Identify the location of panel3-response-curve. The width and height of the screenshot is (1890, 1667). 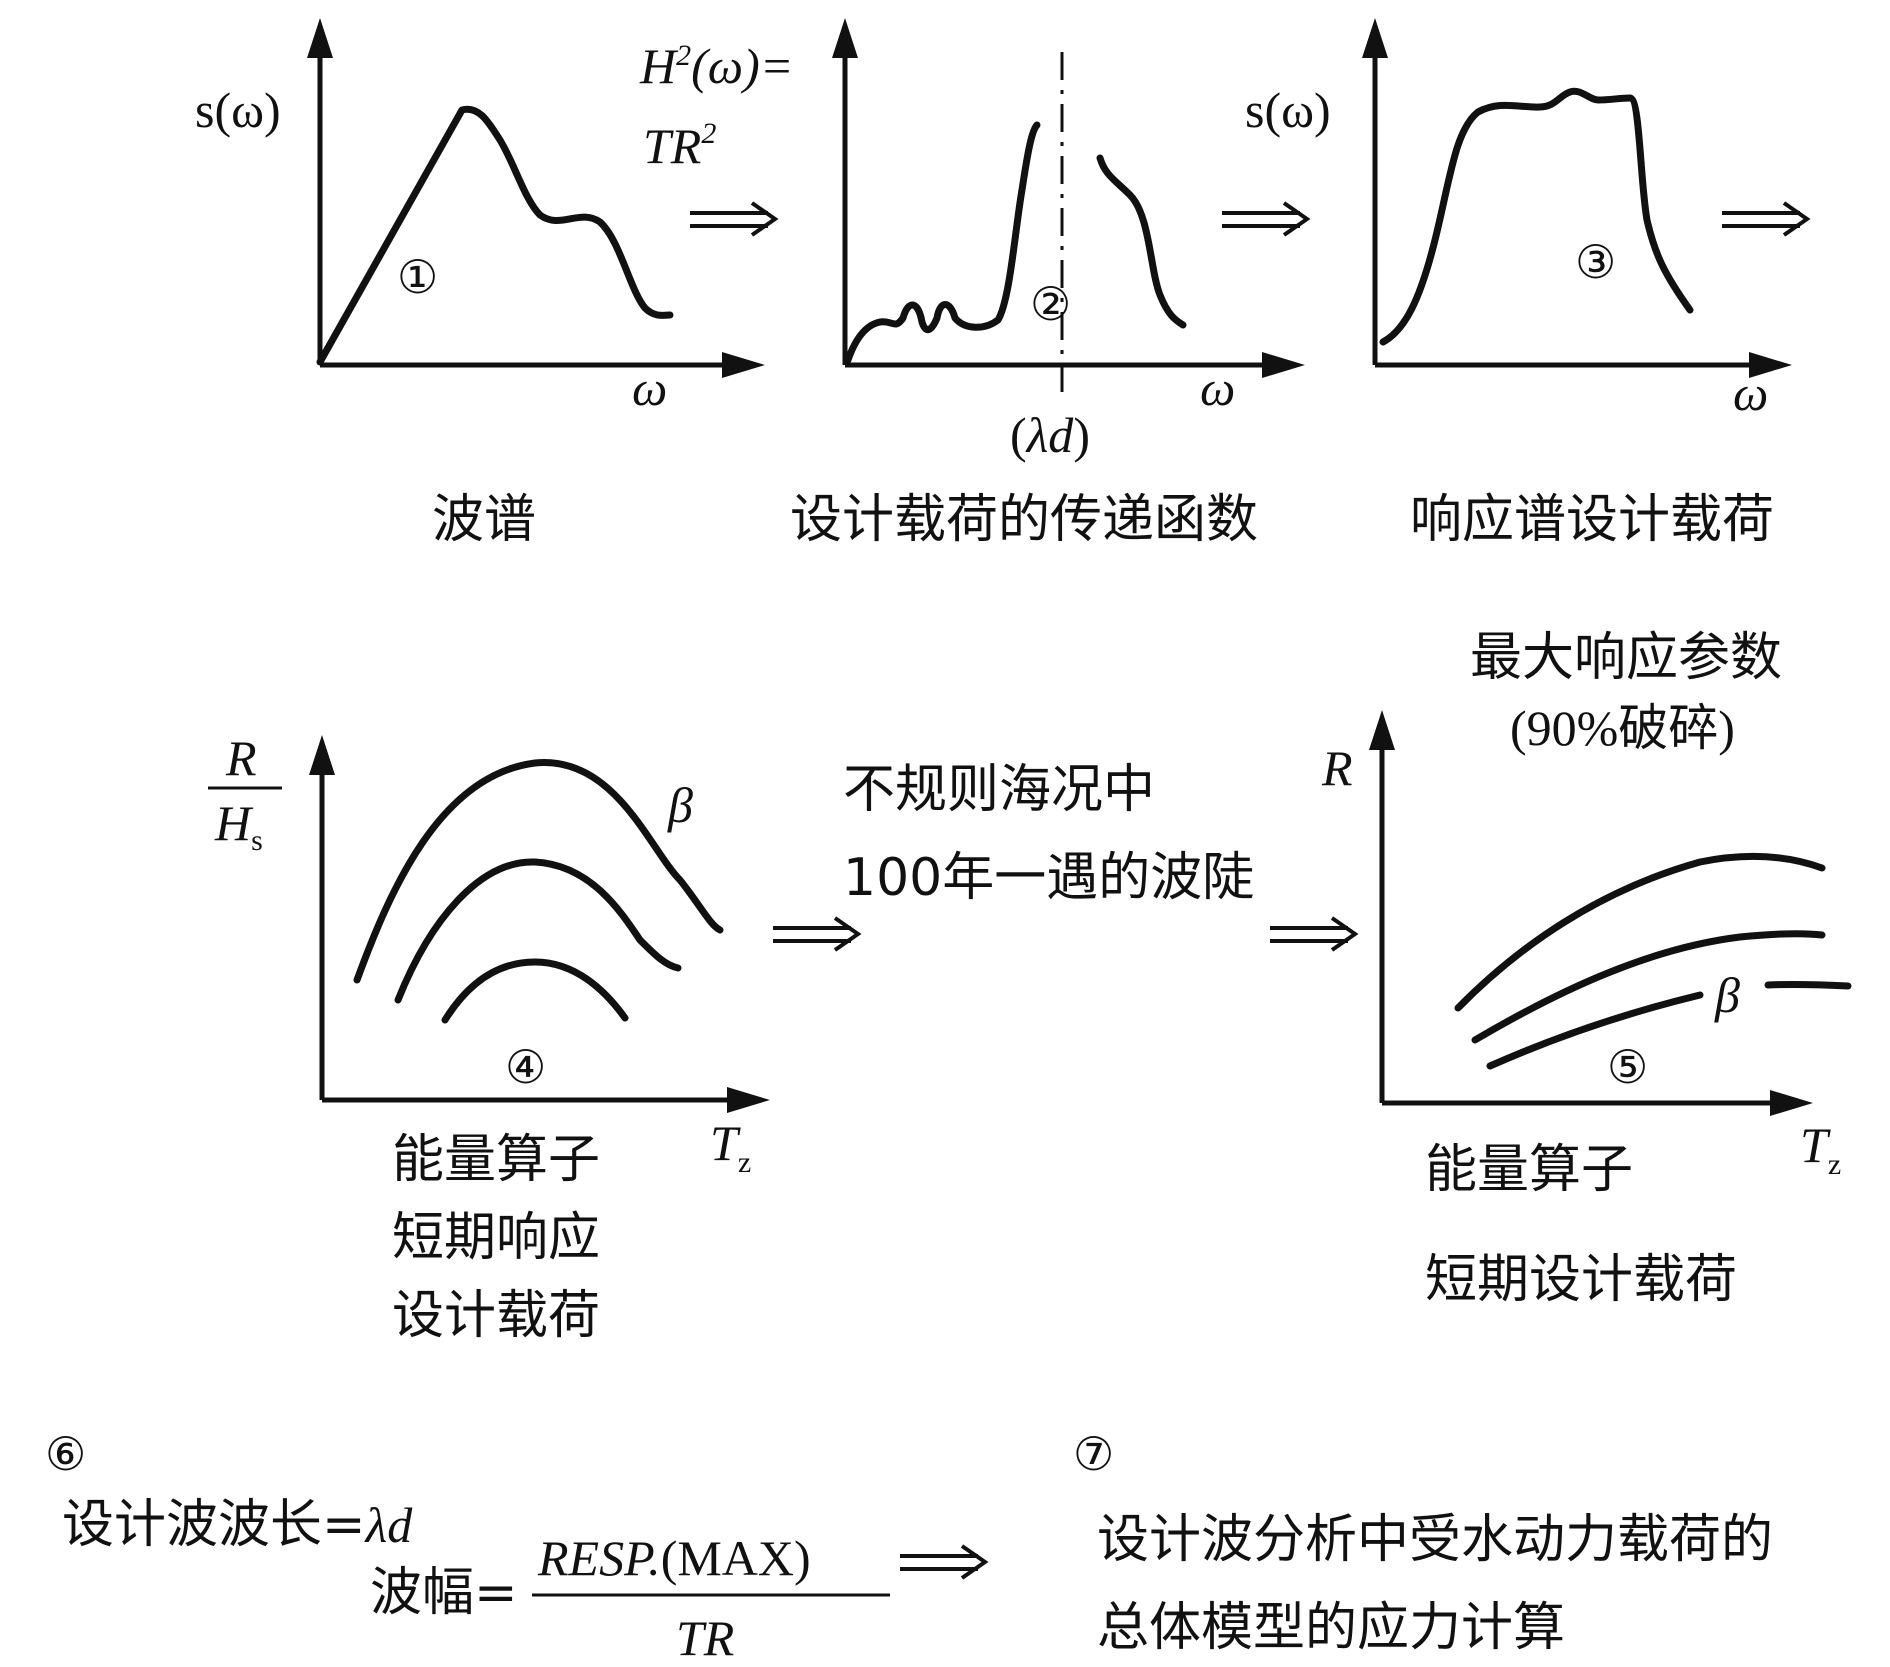
(1536, 216).